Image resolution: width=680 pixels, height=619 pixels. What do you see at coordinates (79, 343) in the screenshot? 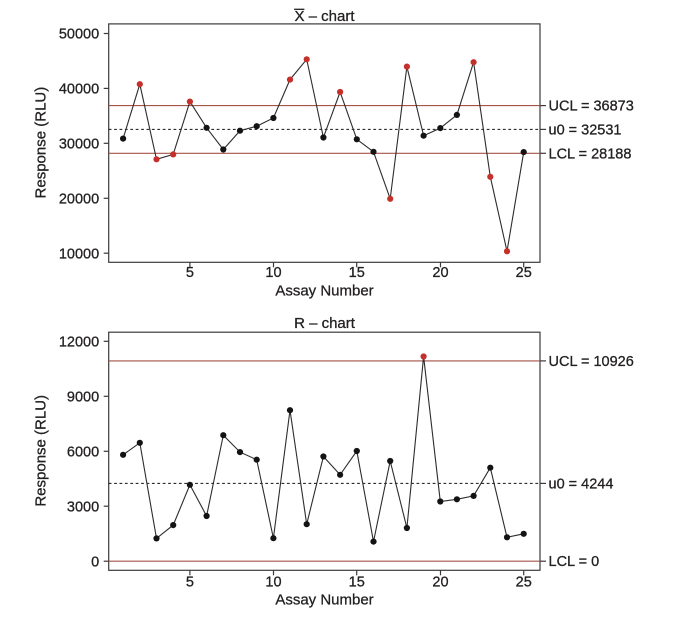
I see `svg-text: 12000` at bounding box center [79, 343].